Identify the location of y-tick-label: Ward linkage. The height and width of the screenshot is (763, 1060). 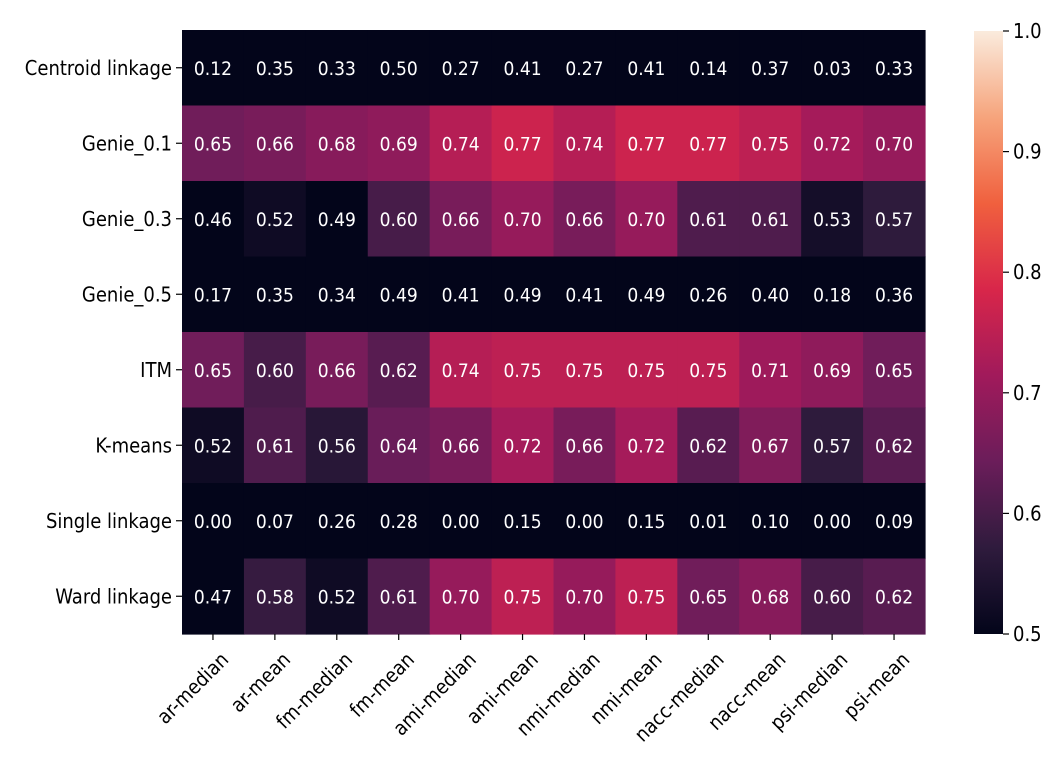
(113, 596).